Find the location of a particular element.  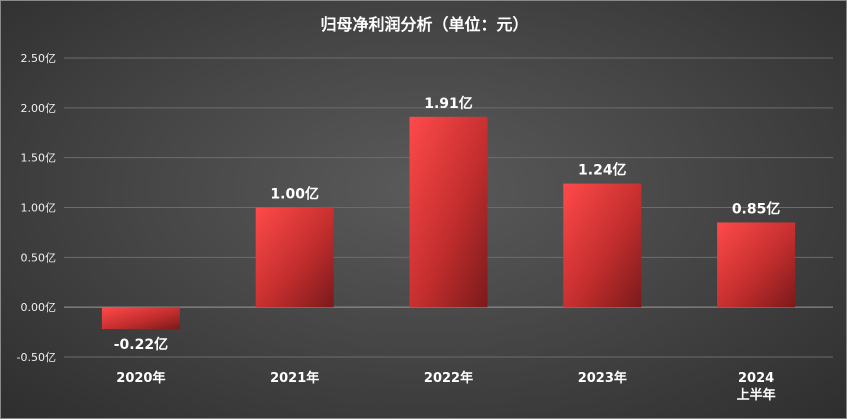

data-label: -0.22亿 is located at coordinates (141, 344).